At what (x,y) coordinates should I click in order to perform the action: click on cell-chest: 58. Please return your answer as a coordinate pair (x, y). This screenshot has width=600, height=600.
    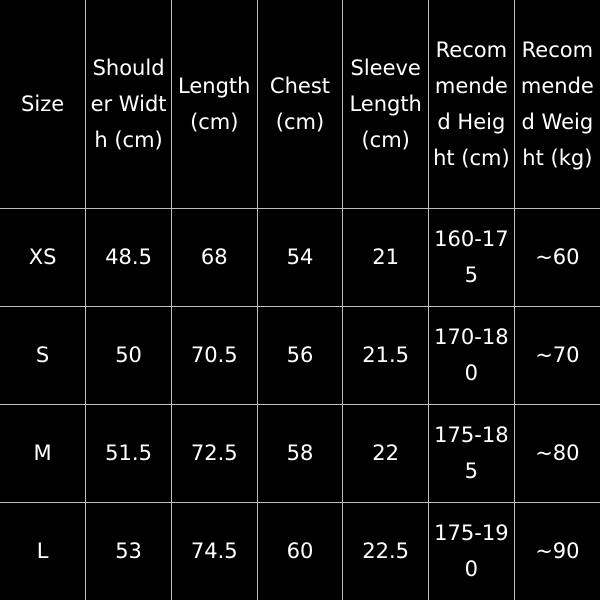
    Looking at the image, I should click on (300, 453).